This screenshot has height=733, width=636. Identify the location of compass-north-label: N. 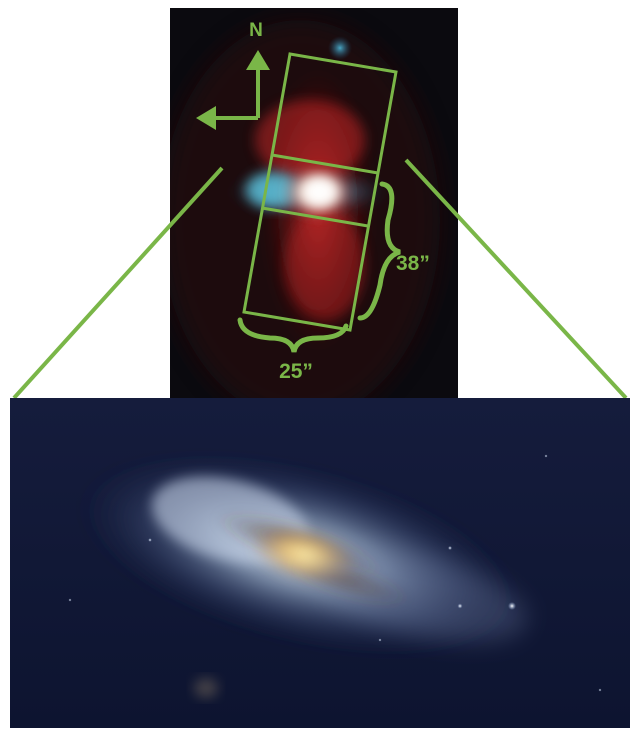
(256, 30).